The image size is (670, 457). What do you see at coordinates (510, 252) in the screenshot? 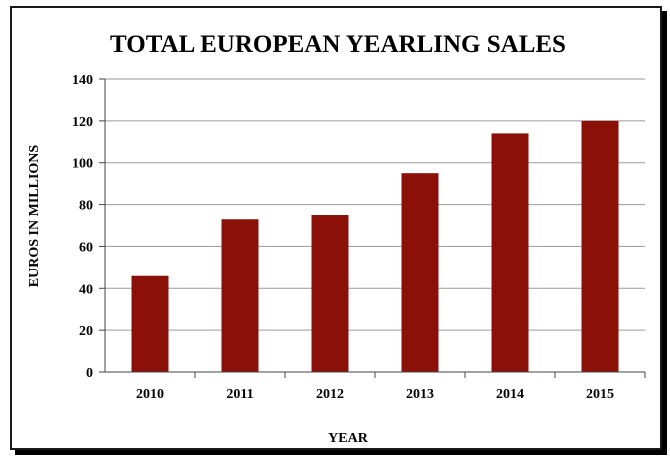
I see `bar-2014` at bounding box center [510, 252].